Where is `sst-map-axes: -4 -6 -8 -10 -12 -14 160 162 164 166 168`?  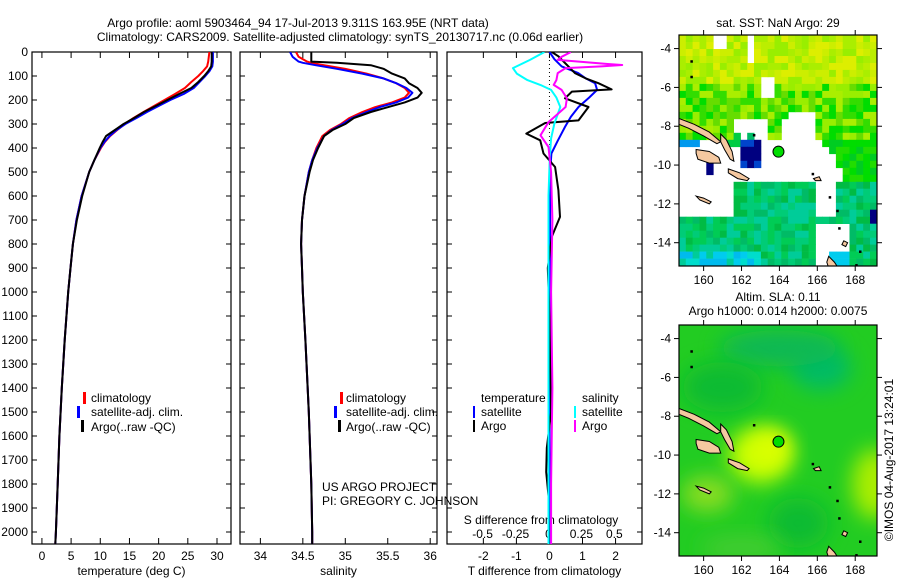 sst-map-axes: -4 -6 -8 -10 -12 -14 160 162 164 166 168 is located at coordinates (768, 158).